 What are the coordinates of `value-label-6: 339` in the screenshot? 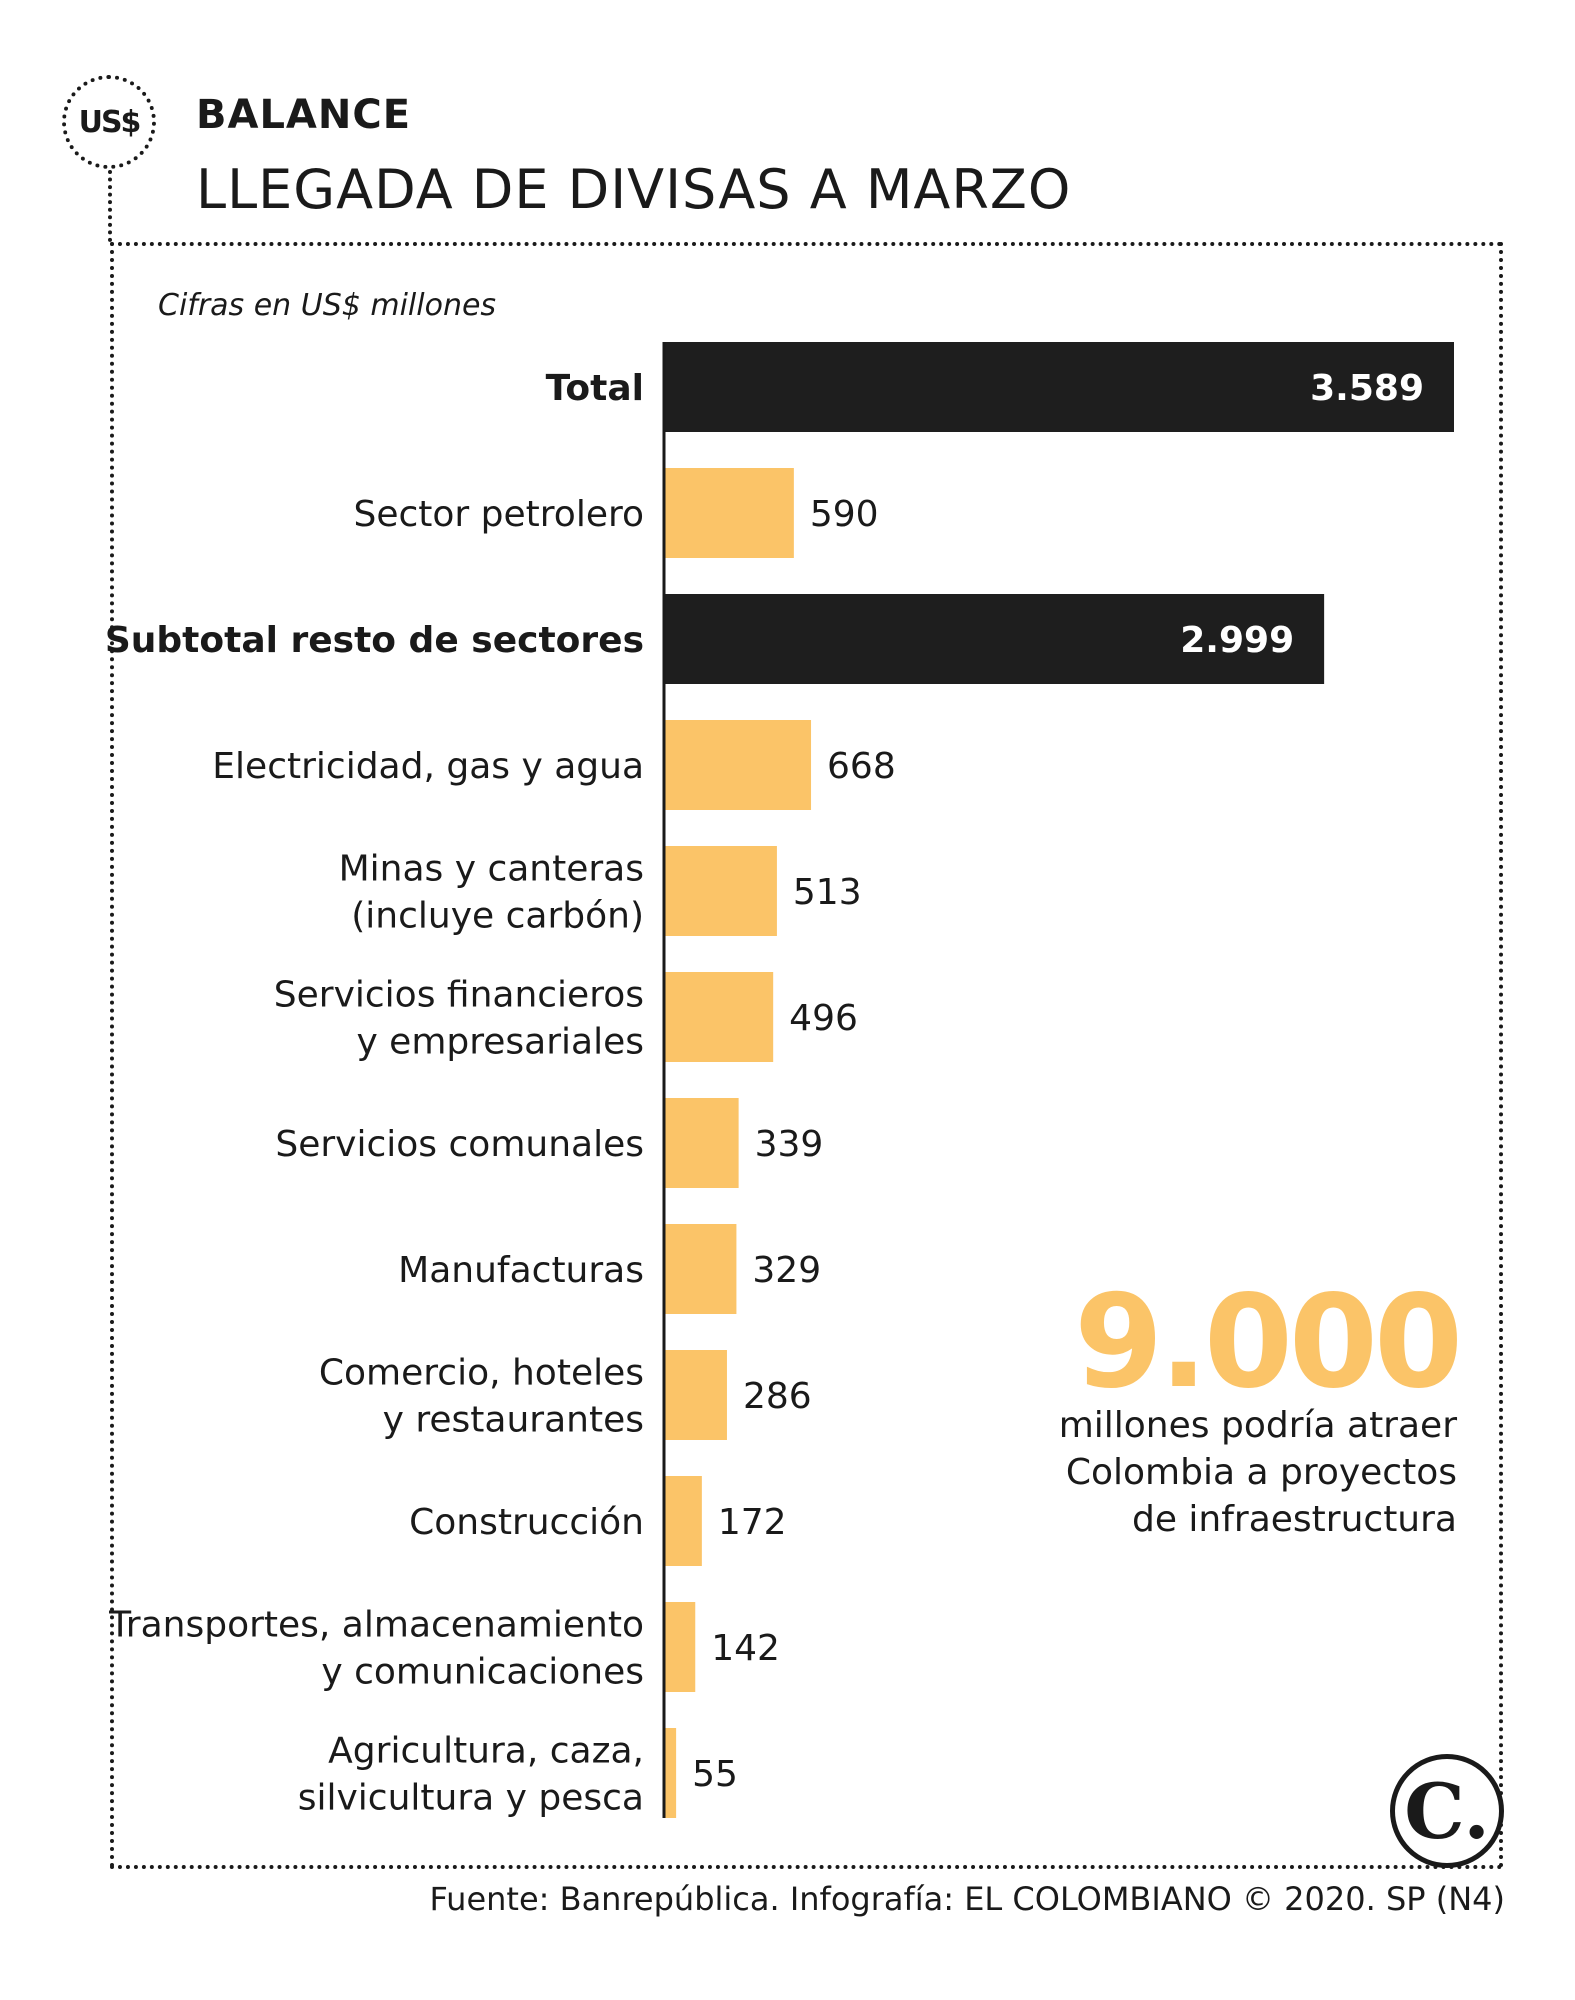 It's located at (789, 1144).